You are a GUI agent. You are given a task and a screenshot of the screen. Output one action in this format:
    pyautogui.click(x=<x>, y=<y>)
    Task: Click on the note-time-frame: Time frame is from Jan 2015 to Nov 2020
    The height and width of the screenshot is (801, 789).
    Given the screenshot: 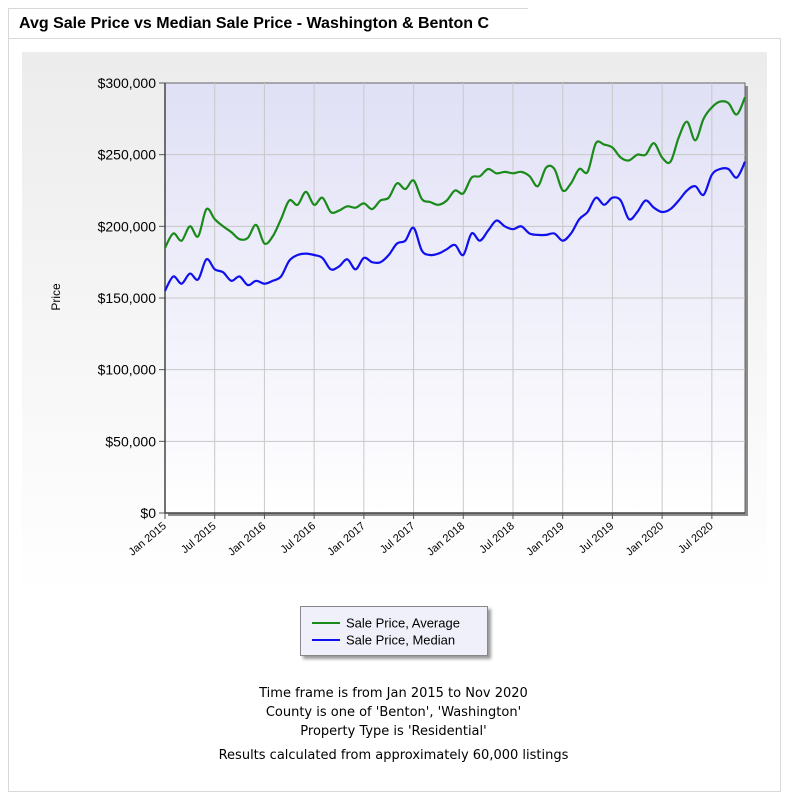 What is the action you would take?
    pyautogui.click(x=393, y=693)
    